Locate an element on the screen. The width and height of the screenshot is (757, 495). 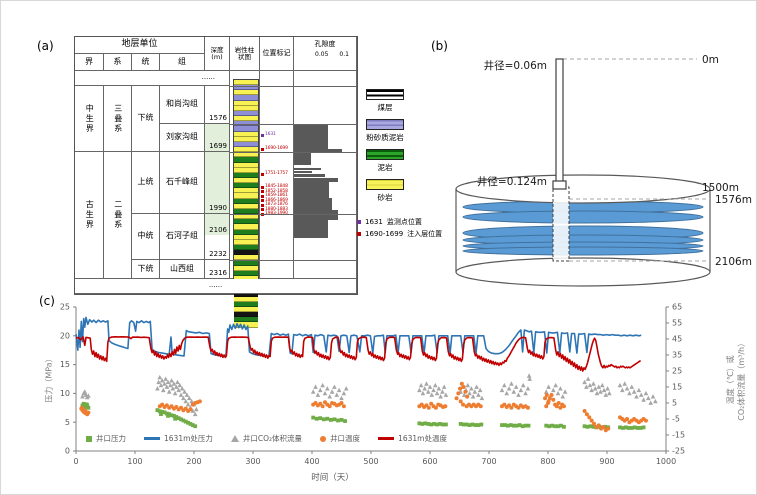
position-marker: 1880-1883 is located at coordinates (274, 209).